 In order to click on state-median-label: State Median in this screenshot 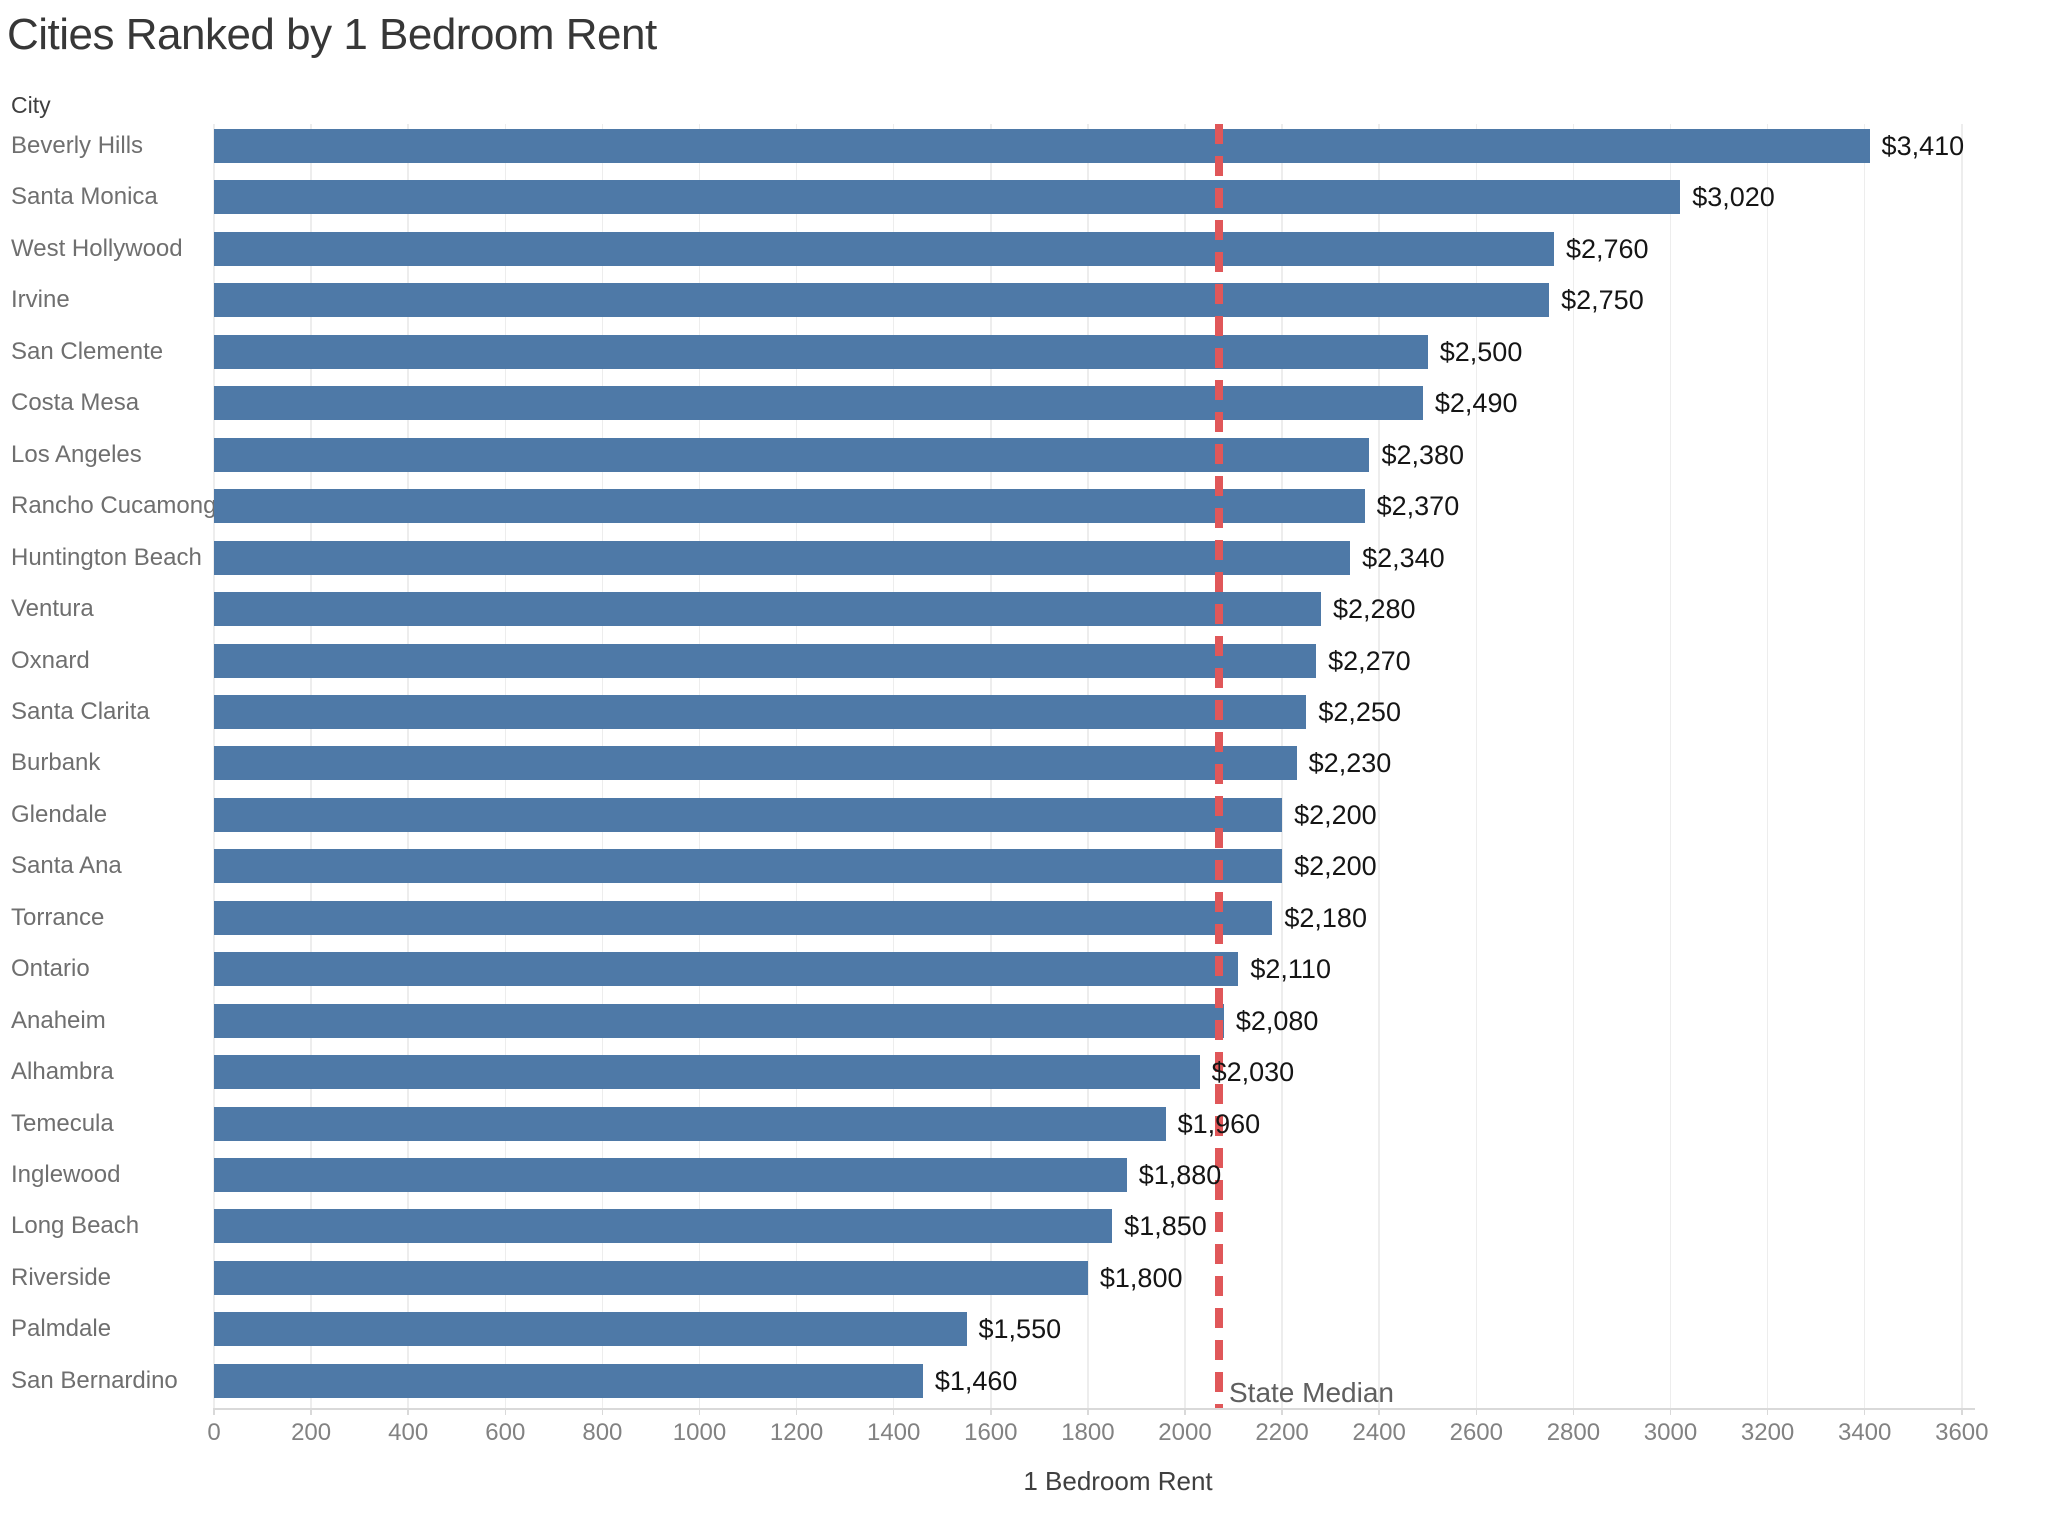, I will do `click(1311, 1392)`.